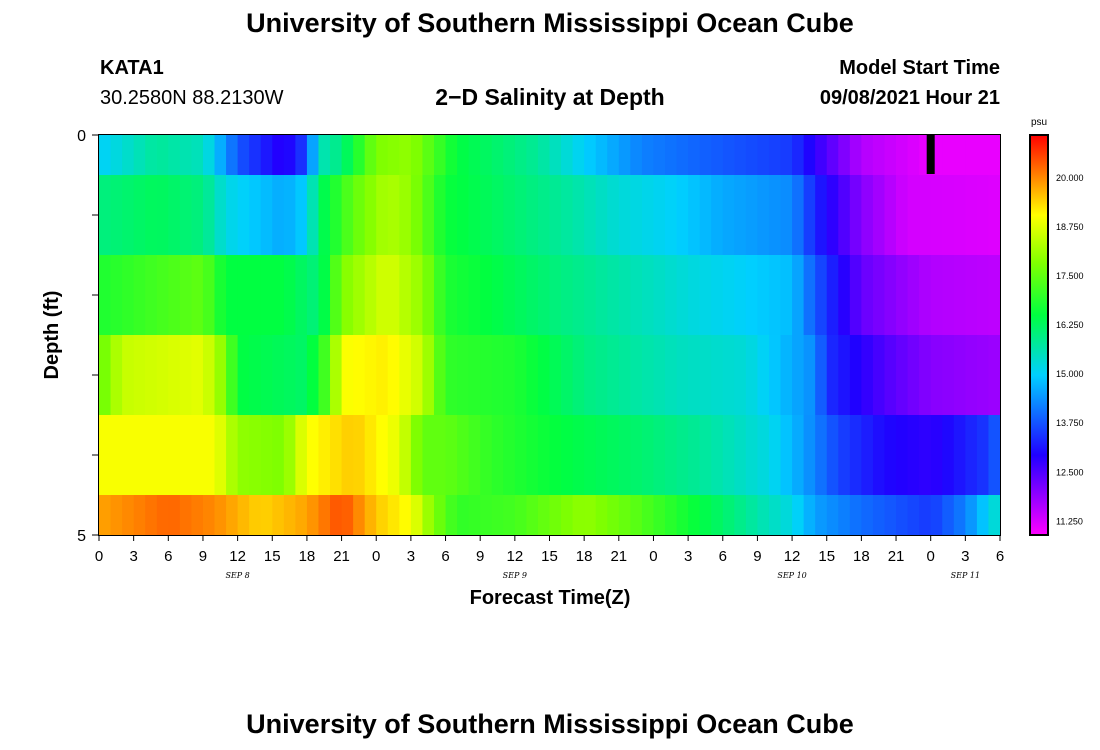 The width and height of the screenshot is (1100, 750). I want to click on colorbar-tick-label: 17.500, so click(1070, 276).